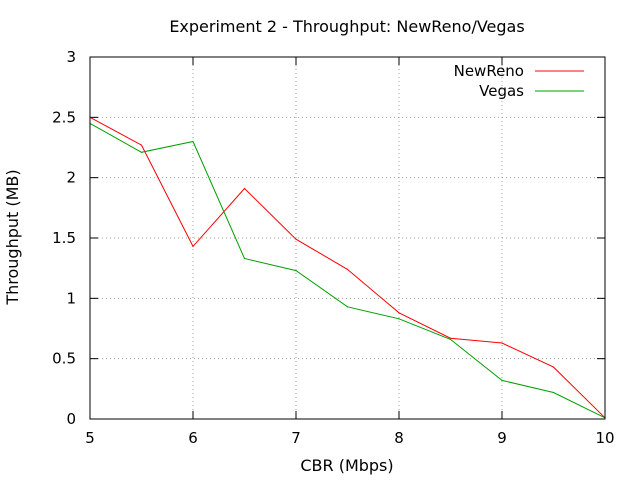 This screenshot has width=640, height=480. What do you see at coordinates (71, 298) in the screenshot?
I see `y-tick-label: 1` at bounding box center [71, 298].